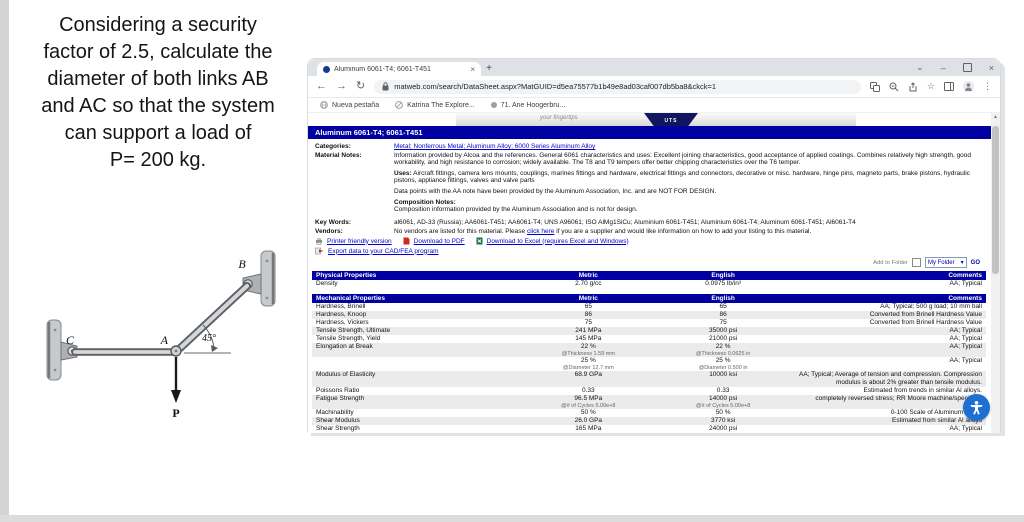  What do you see at coordinates (324, 105) in the screenshot?
I see `globe-icon` at bounding box center [324, 105].